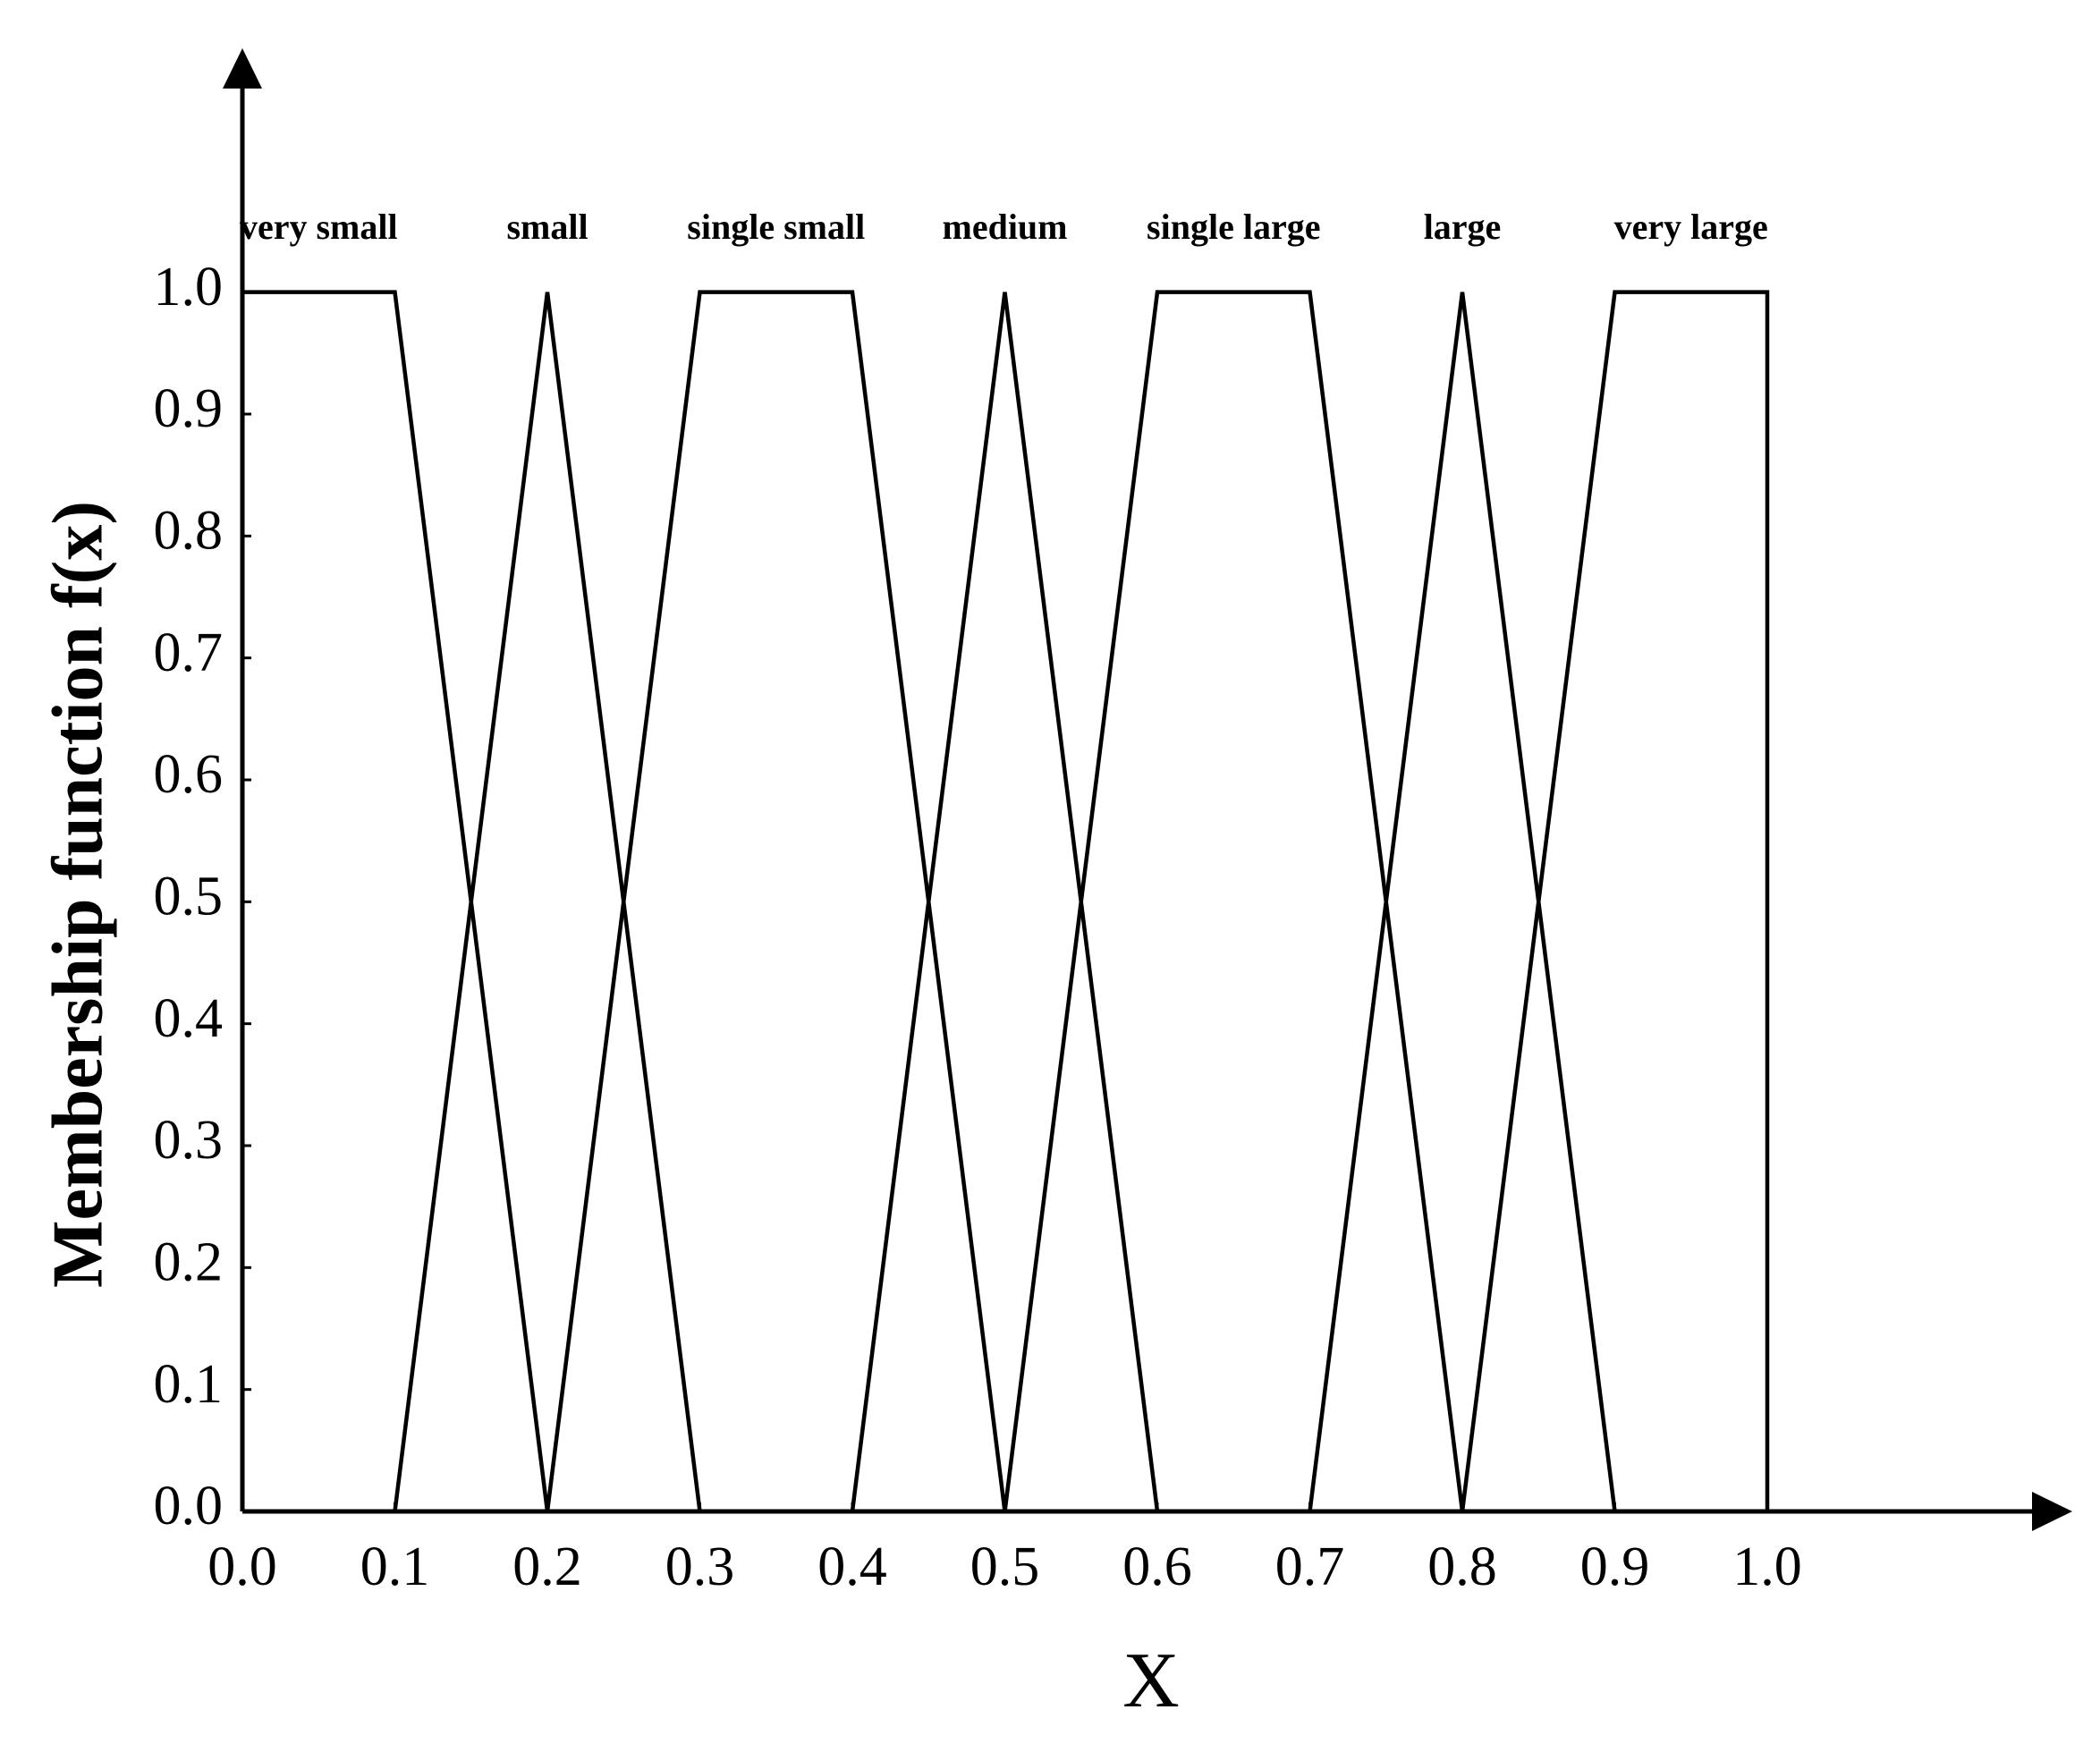 The height and width of the screenshot is (1752, 2100). Describe the element at coordinates (189, 774) in the screenshot. I see `y-tick-label: 0.6` at that location.